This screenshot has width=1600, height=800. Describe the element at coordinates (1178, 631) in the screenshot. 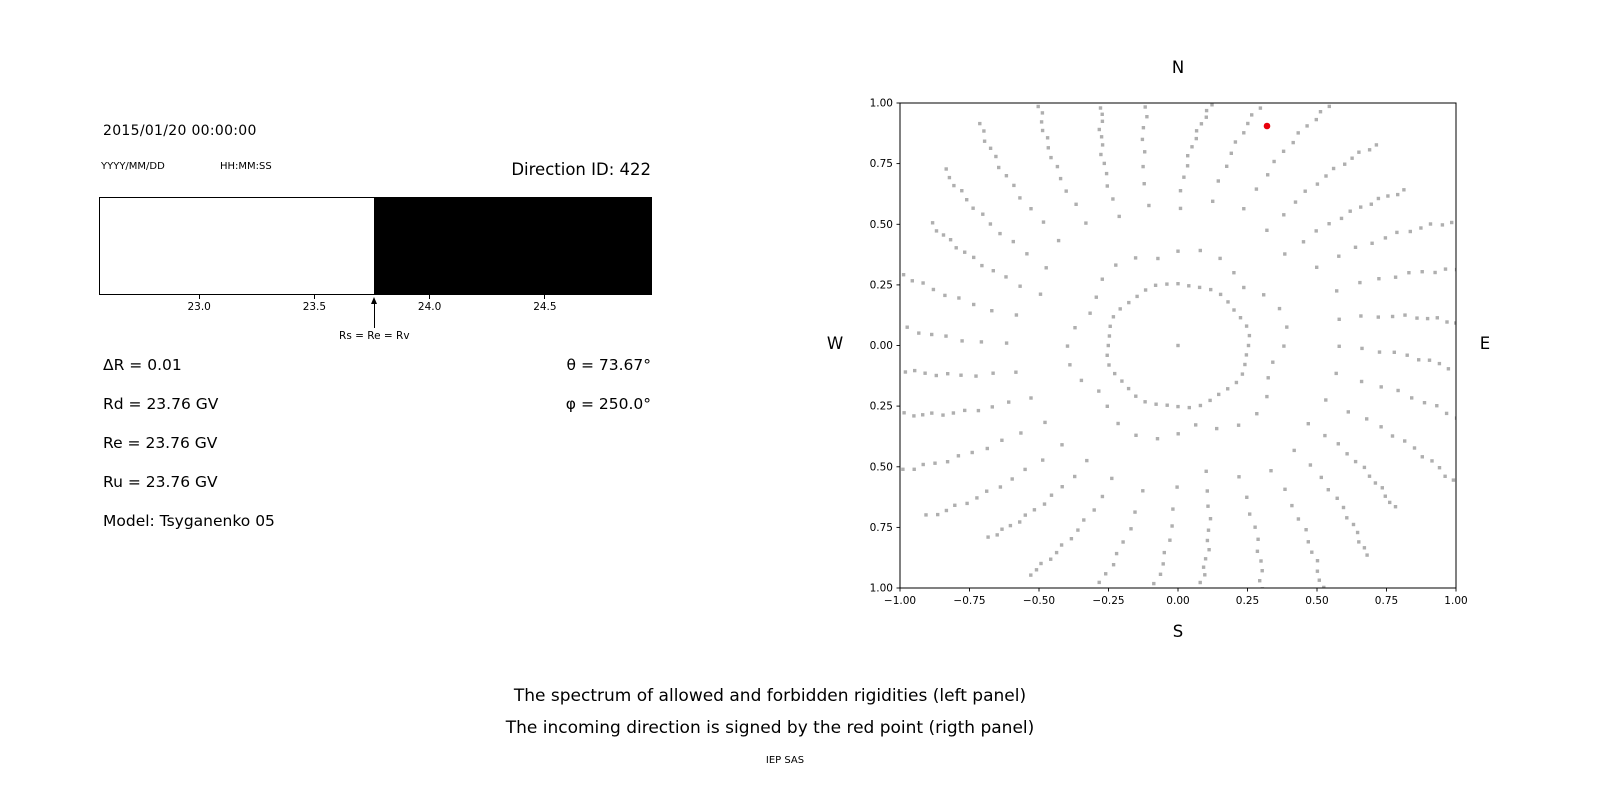

I see `compass-south-label: S` at that location.